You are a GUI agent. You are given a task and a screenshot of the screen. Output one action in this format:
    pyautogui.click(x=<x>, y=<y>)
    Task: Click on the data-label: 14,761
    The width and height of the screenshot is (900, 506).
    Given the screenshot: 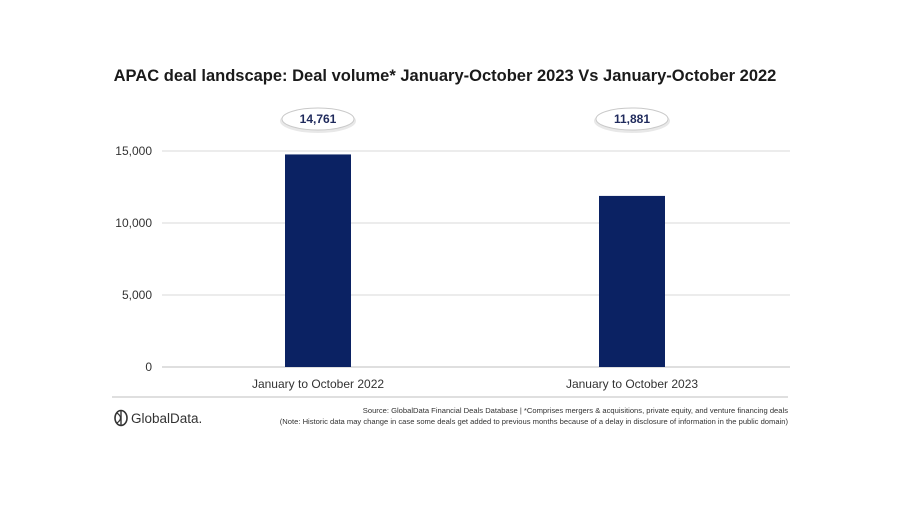 What is the action you would take?
    pyautogui.click(x=318, y=119)
    